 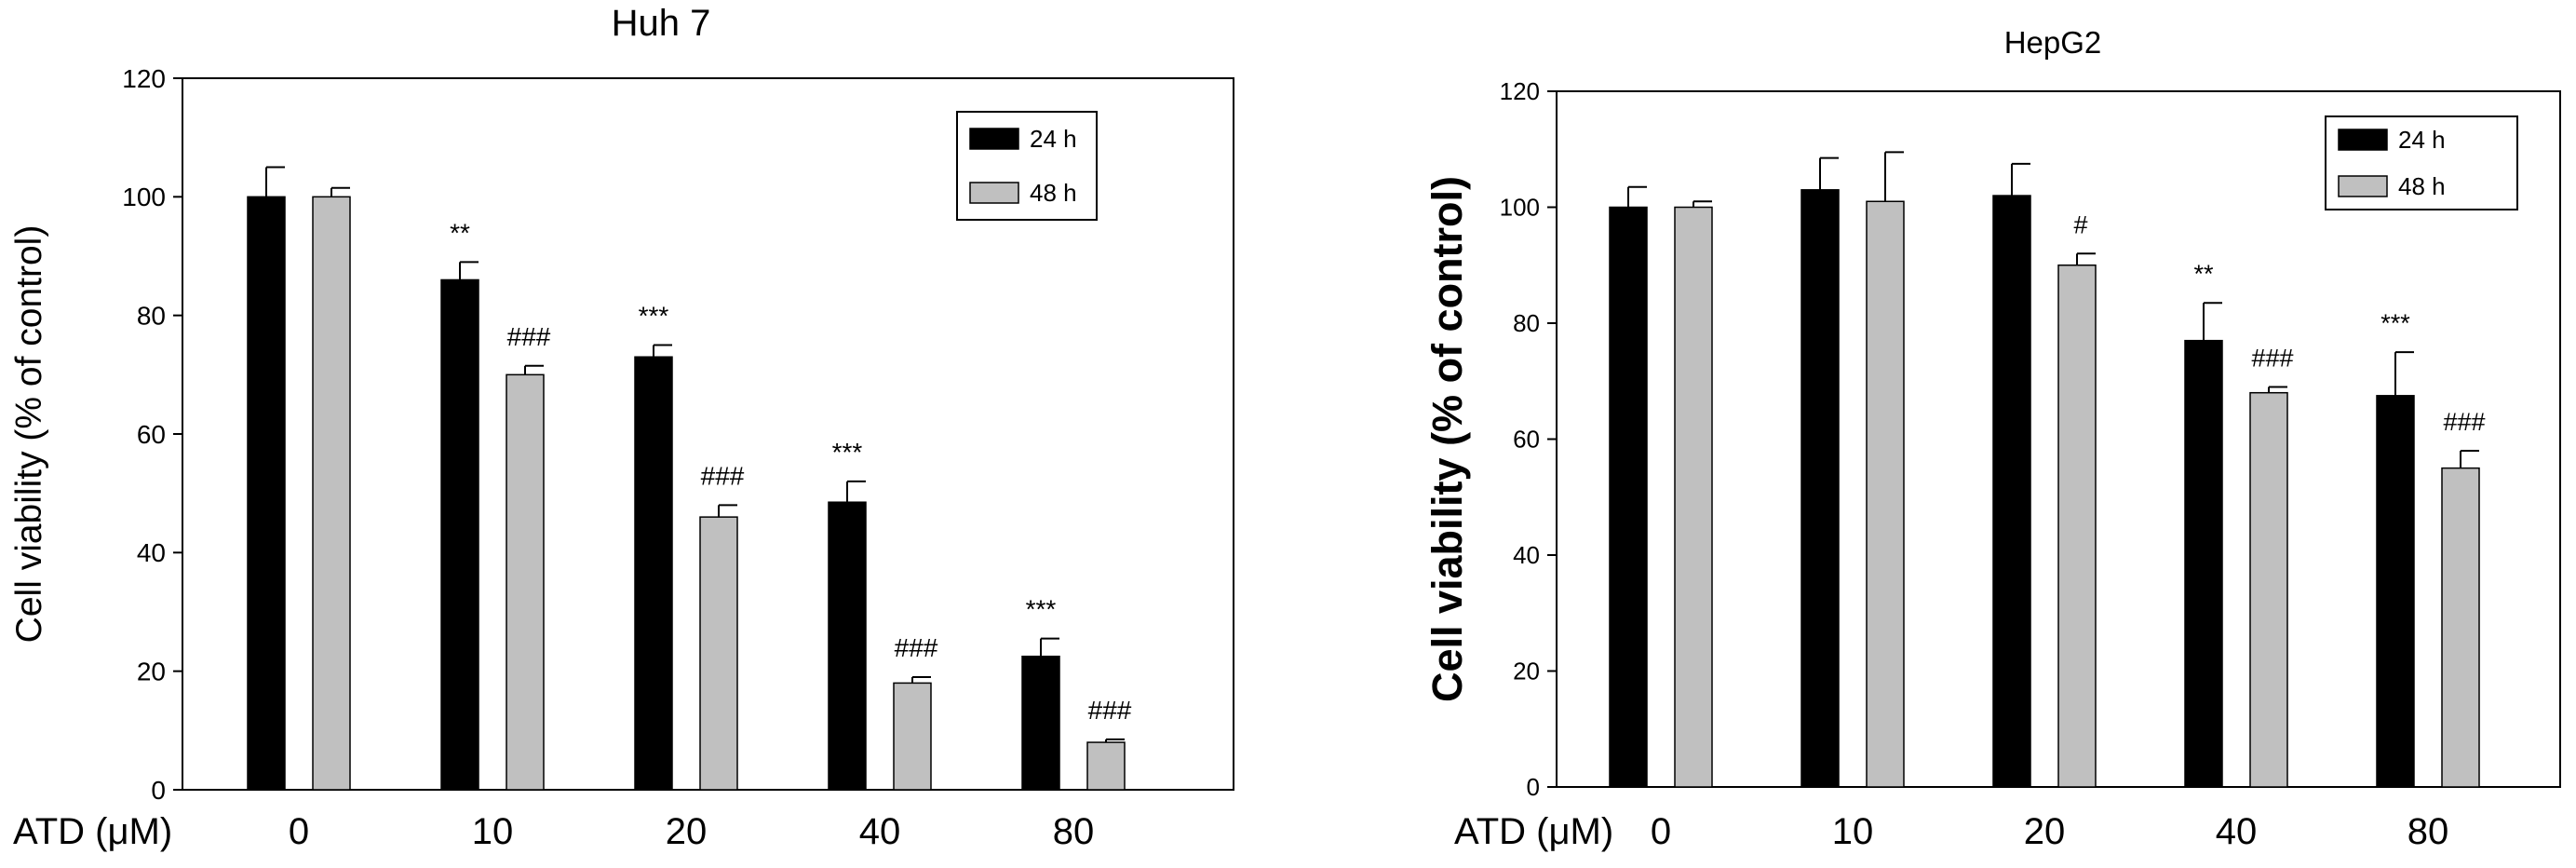 What do you see at coordinates (2053, 42) in the screenshot?
I see `chart-title: HepG2` at bounding box center [2053, 42].